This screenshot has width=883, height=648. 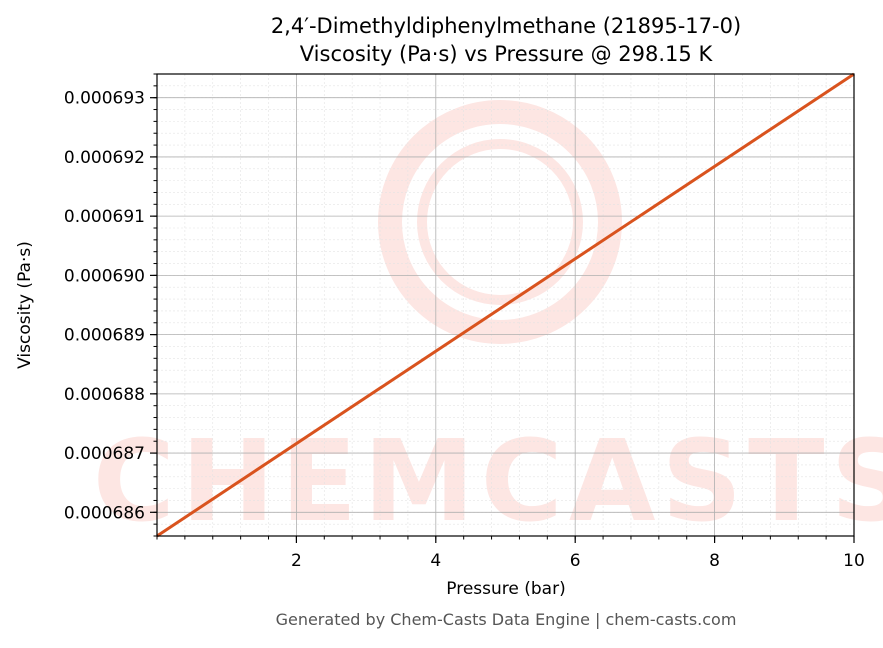 What do you see at coordinates (505, 589) in the screenshot?
I see `x-axis-label: Pressure (bar)` at bounding box center [505, 589].